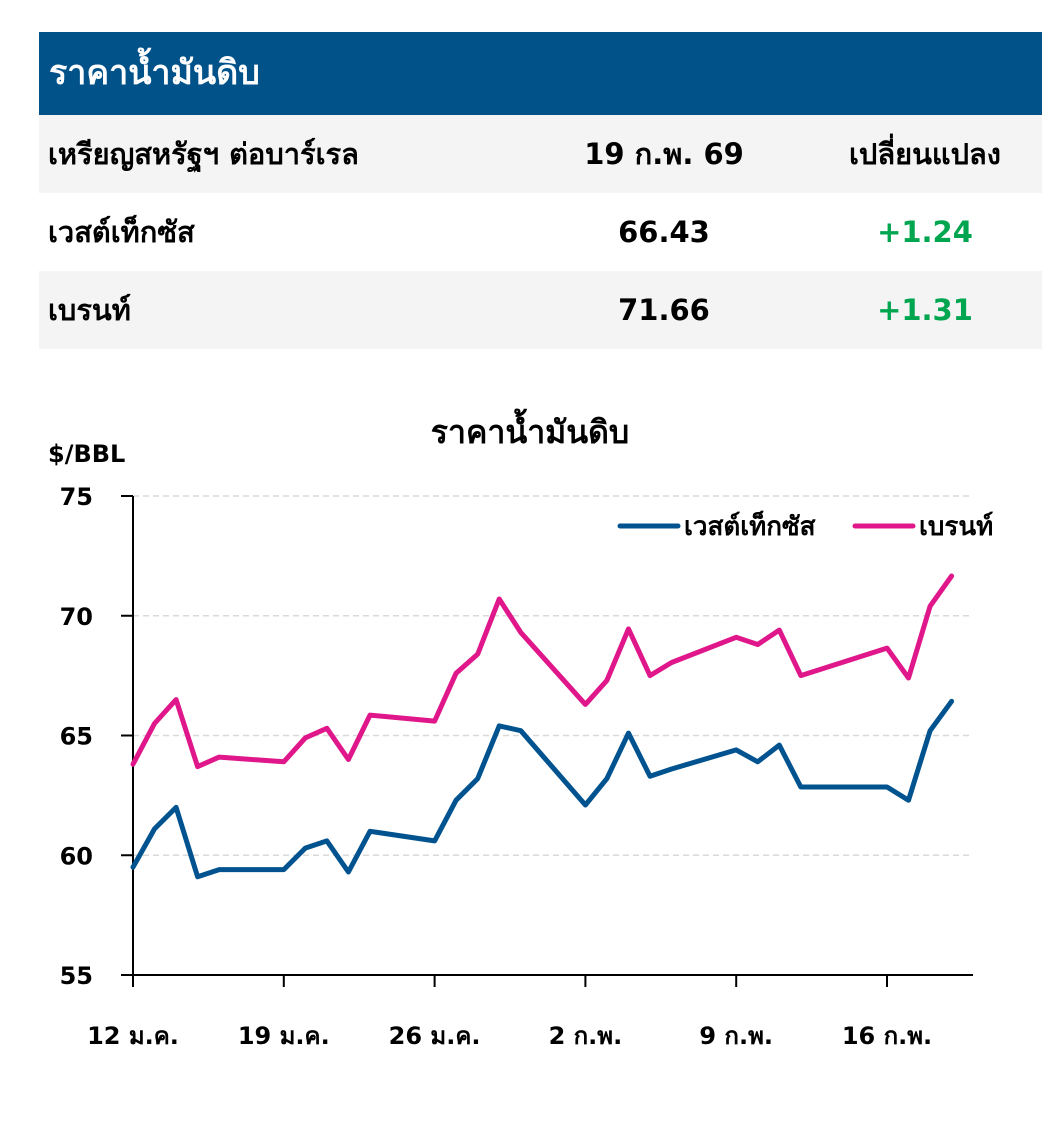 This screenshot has height=1124, width=1063. What do you see at coordinates (435, 1036) in the screenshot?
I see `x-tick-label: 26 ม.ค.` at bounding box center [435, 1036].